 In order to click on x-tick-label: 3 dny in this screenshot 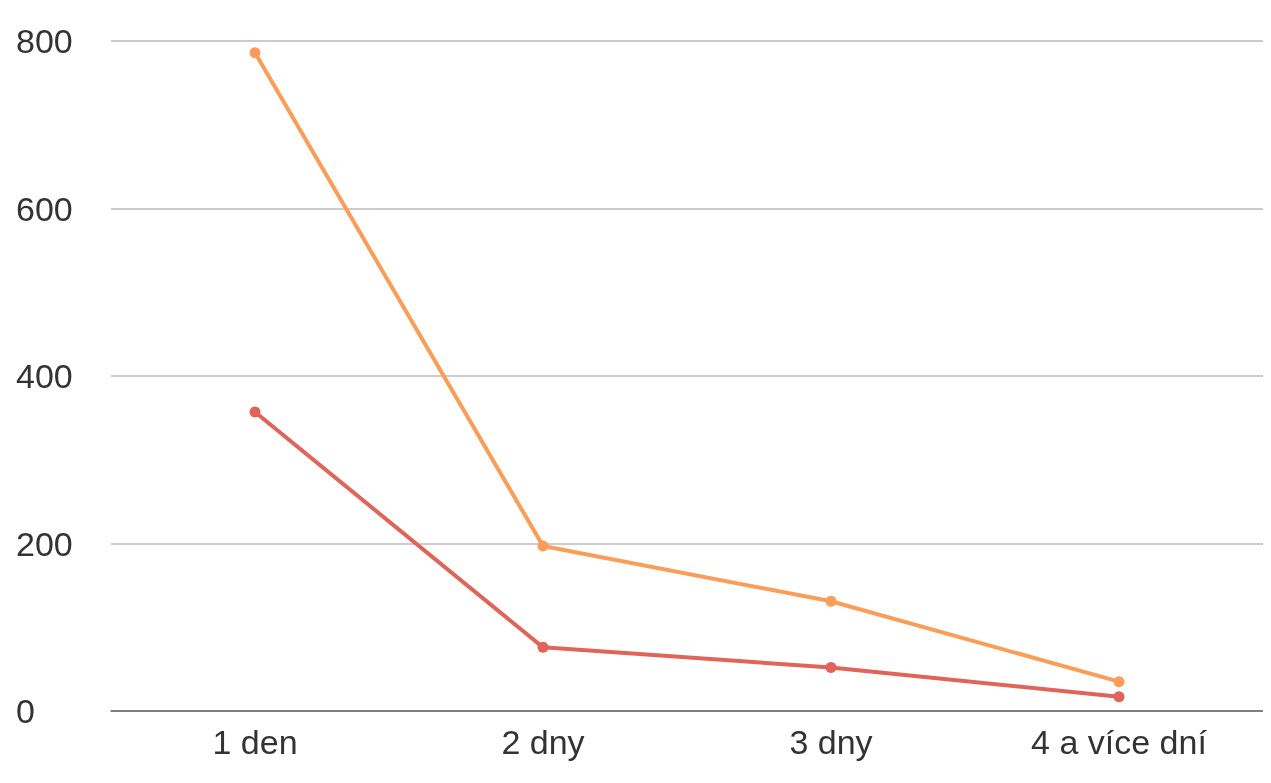, I will do `click(831, 742)`.